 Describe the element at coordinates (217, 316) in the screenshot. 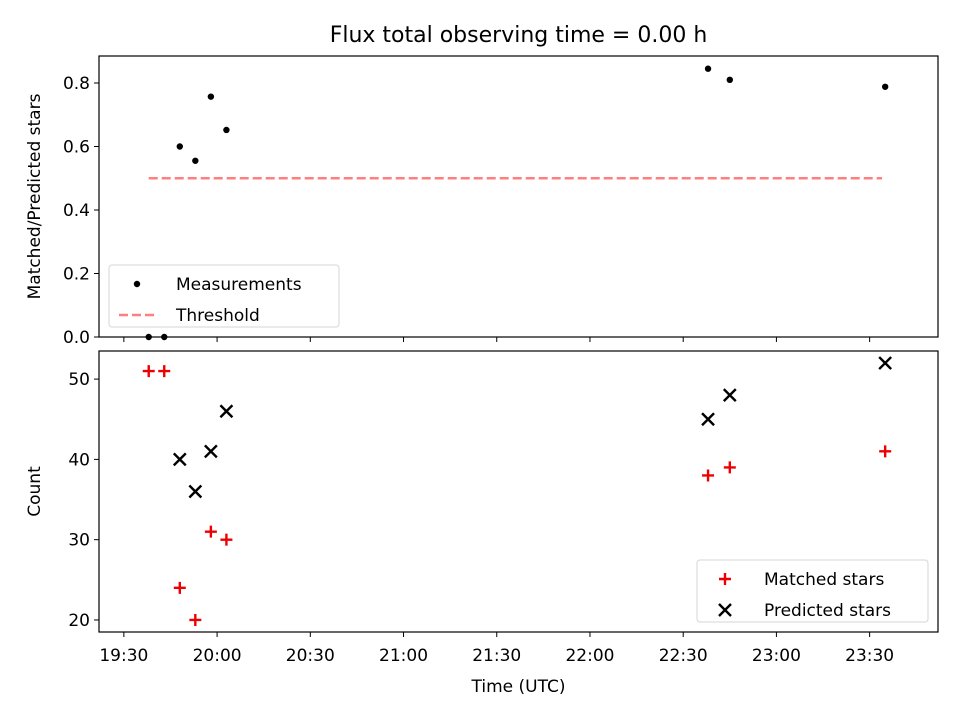

I see `legend-label: Threshold` at that location.